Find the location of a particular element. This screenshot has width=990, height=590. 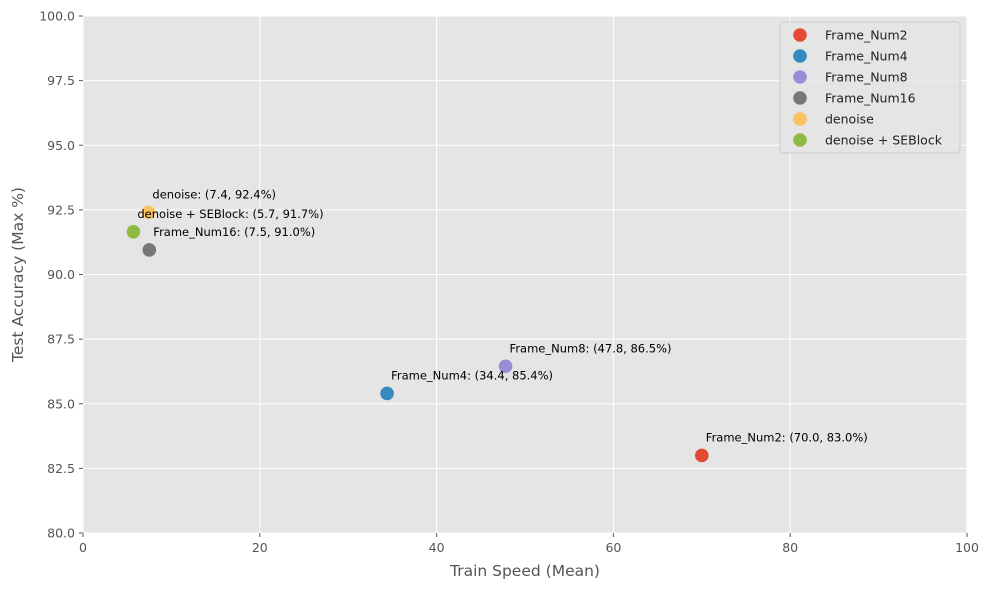

x-tick-label: 100 is located at coordinates (967, 547).